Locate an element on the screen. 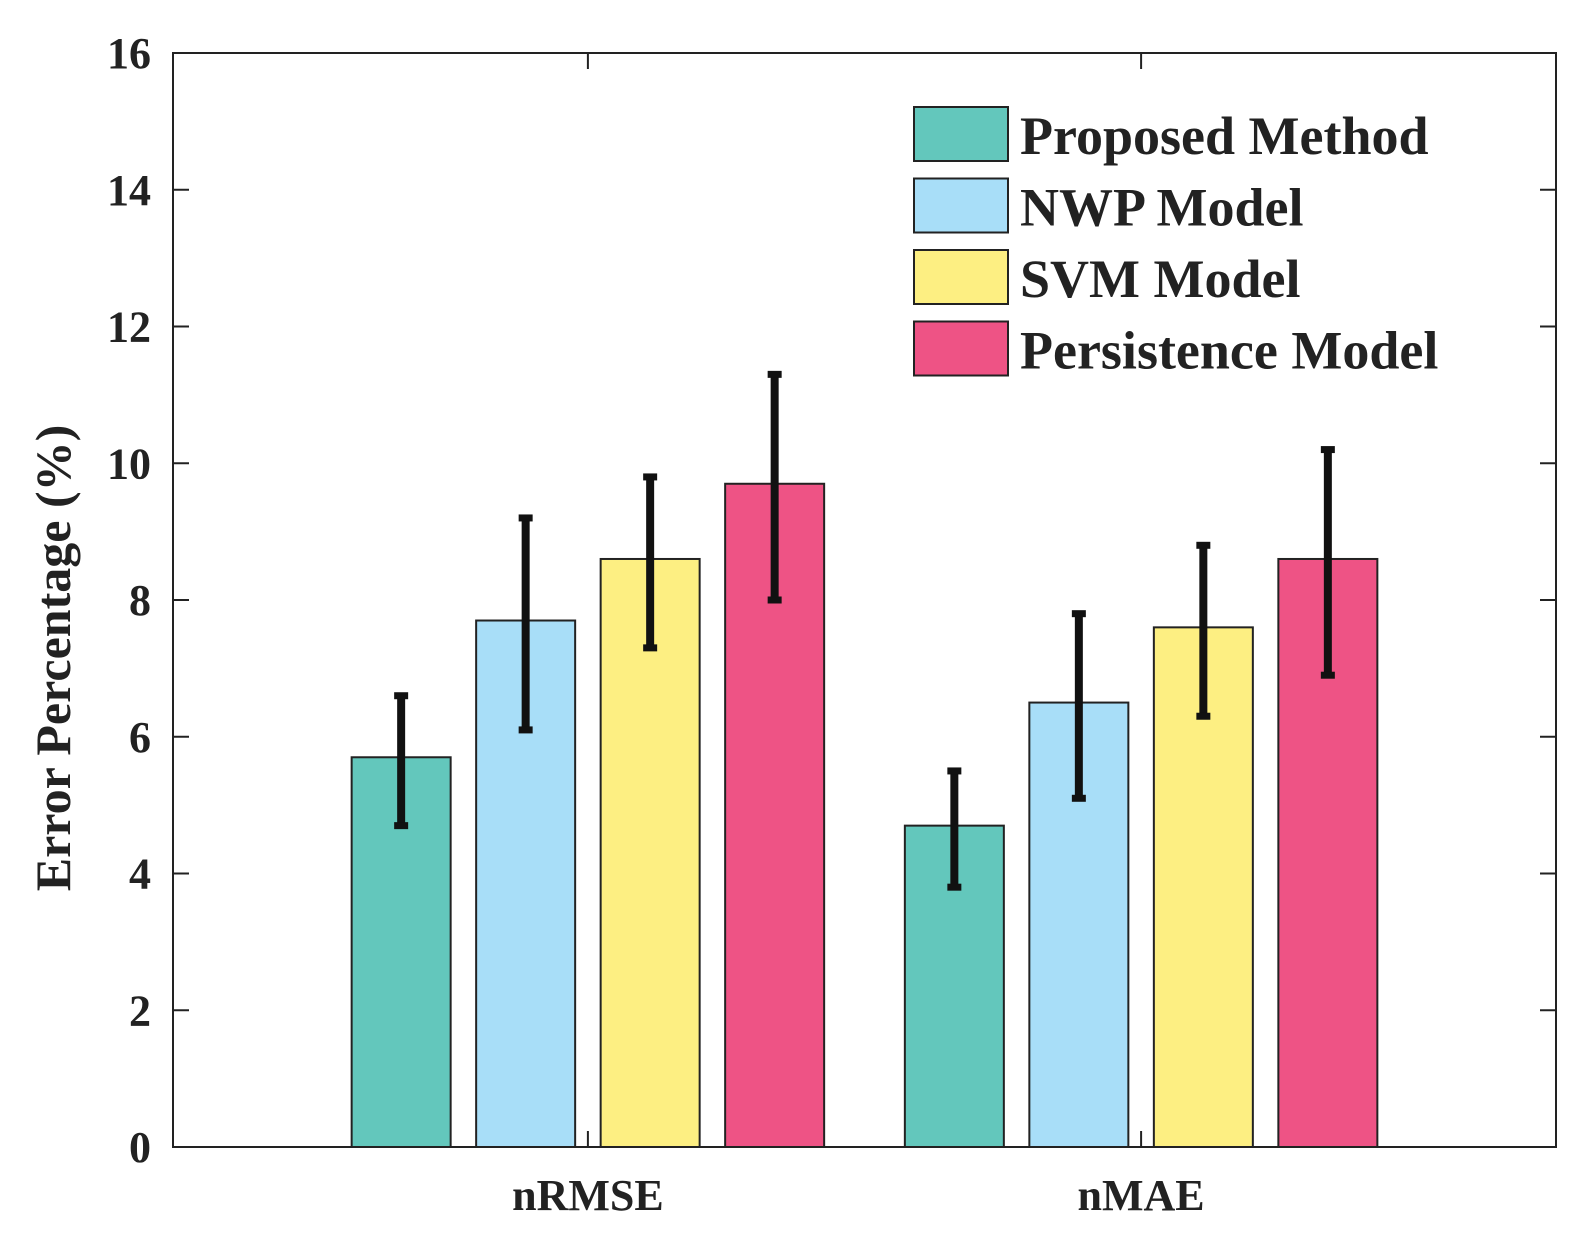  y-tick-label: 4 is located at coordinates (140, 874).